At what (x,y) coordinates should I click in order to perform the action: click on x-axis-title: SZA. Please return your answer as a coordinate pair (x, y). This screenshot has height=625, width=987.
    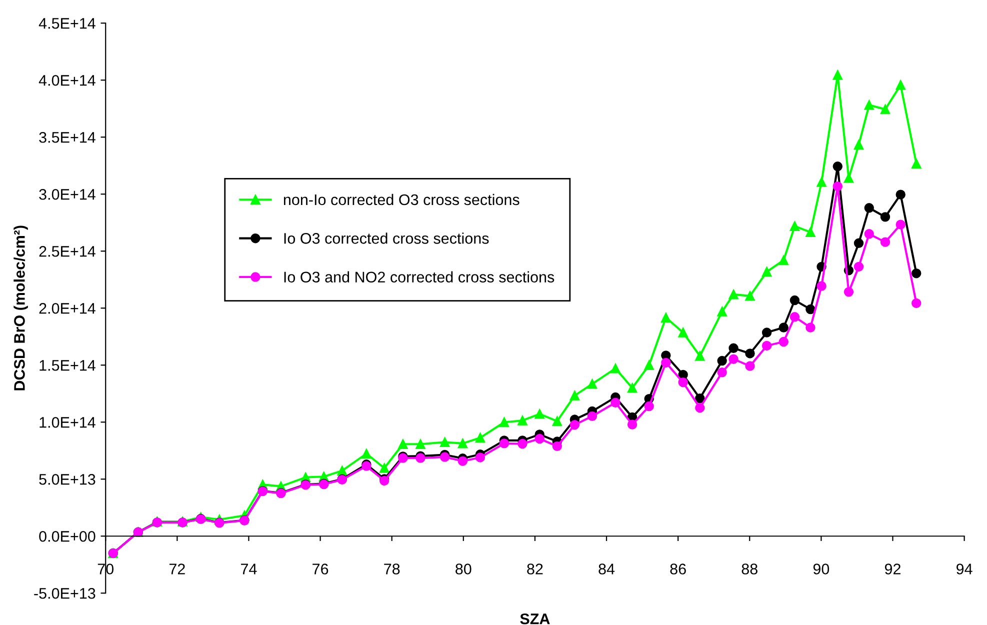
    Looking at the image, I should click on (535, 618).